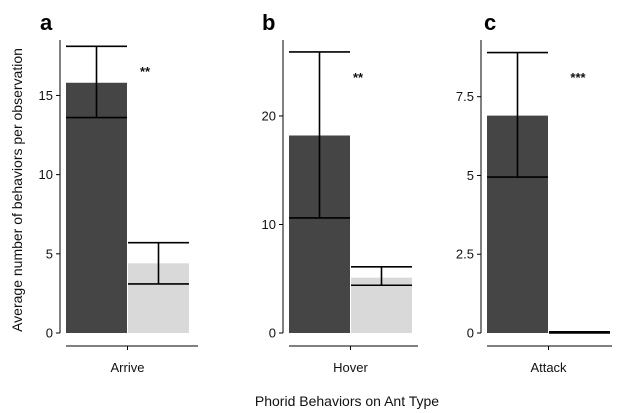 The width and height of the screenshot is (638, 413). I want to click on panel-letter-b: b, so click(268, 22).